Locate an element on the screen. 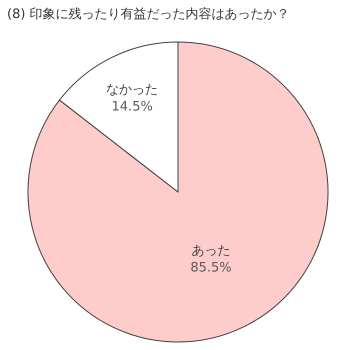  data-label: 14.5% is located at coordinates (132, 106).